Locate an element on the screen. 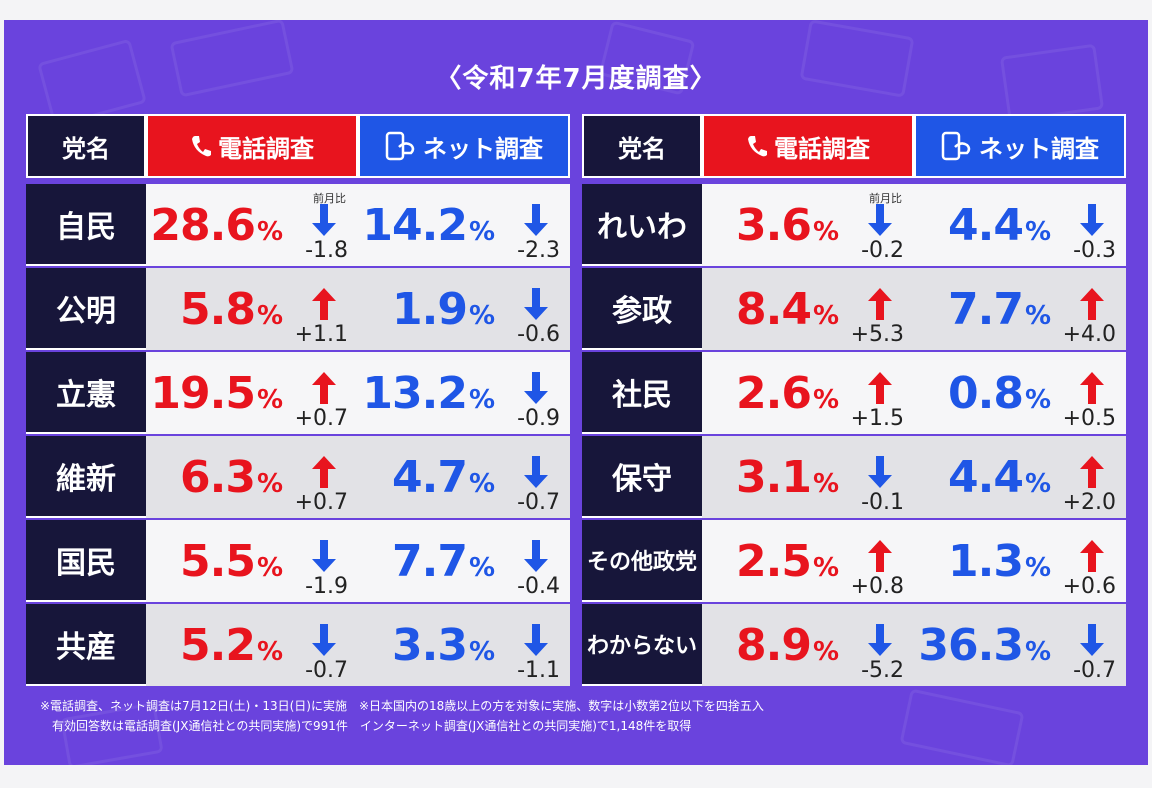 Image resolution: width=1152 pixels, height=788 pixels. net-value-number: 4.7 is located at coordinates (429, 477).